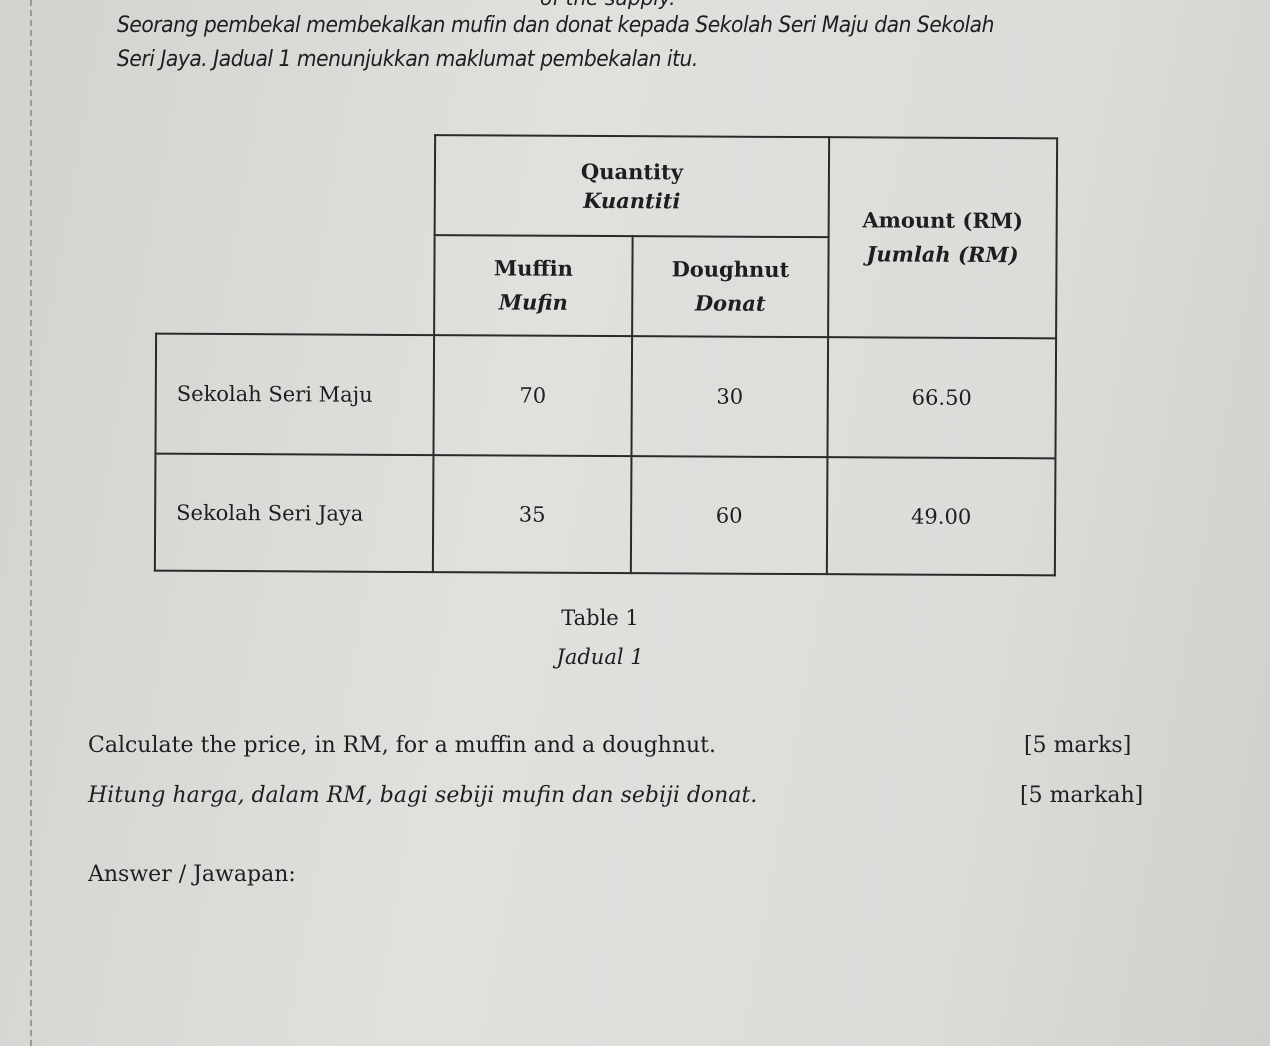 The height and width of the screenshot is (1046, 1270). What do you see at coordinates (532, 514) in the screenshot?
I see `muffin-cell: 35` at bounding box center [532, 514].